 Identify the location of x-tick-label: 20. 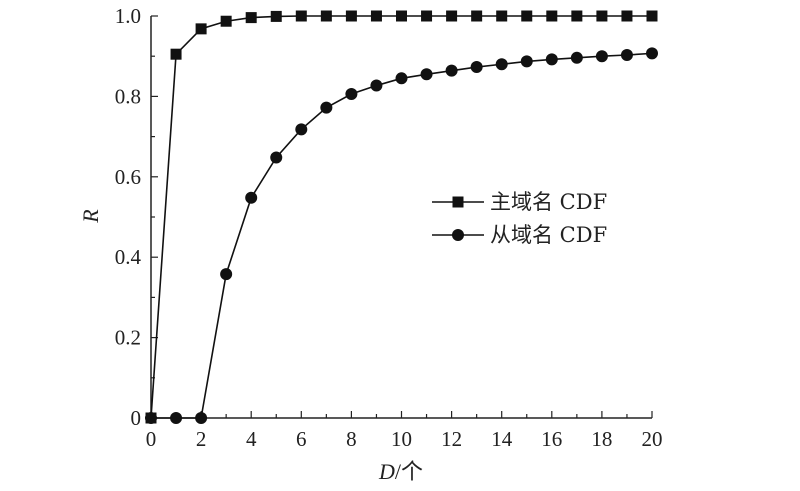
(652, 439).